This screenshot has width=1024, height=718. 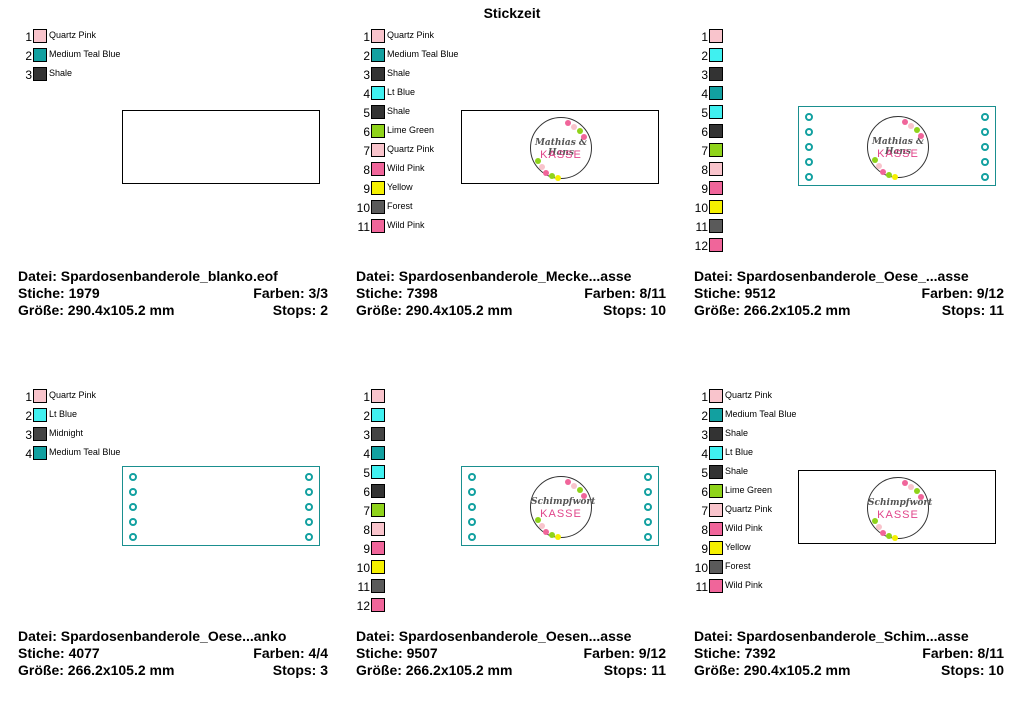 I want to click on info-row: Datei: Spardosenbanderole_Schim...asse, so click(x=849, y=636).